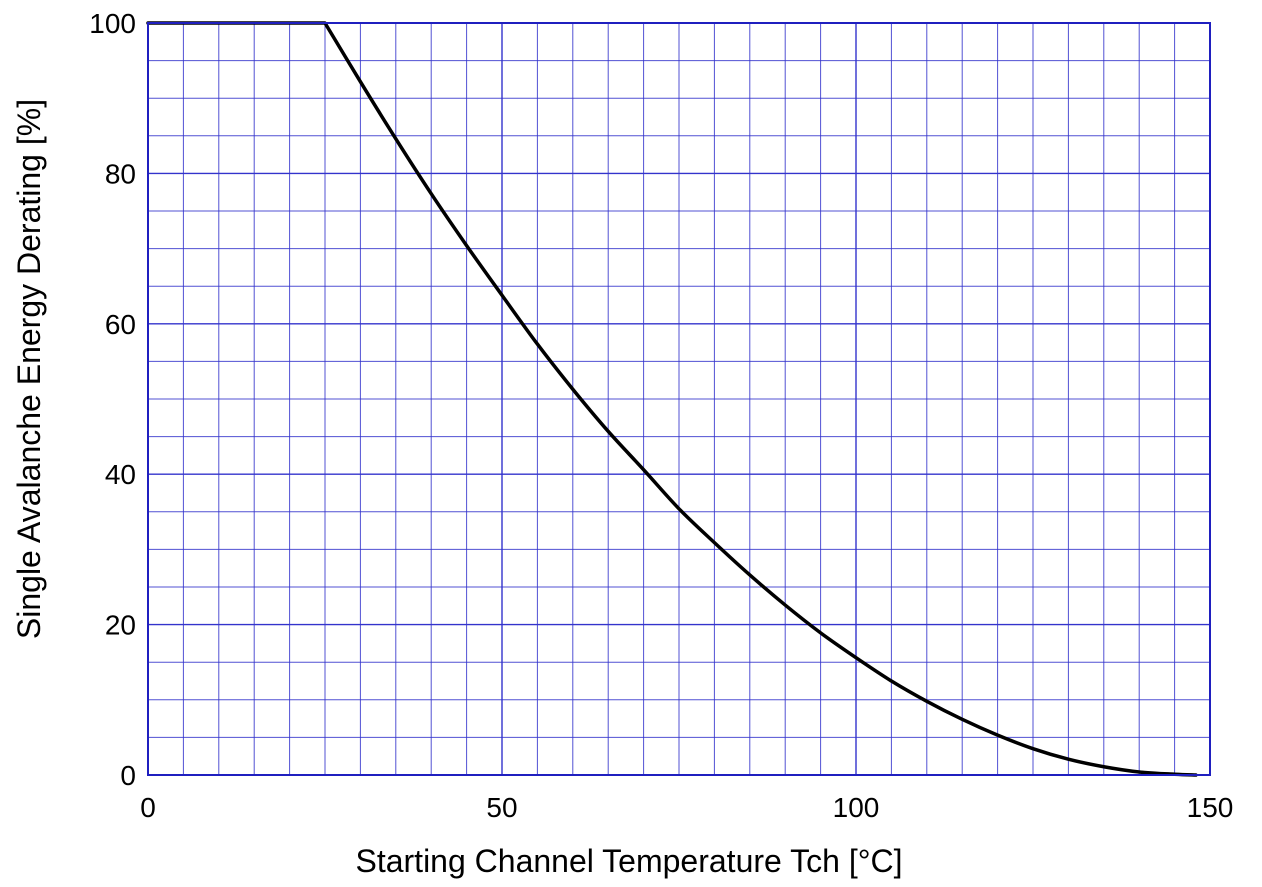 The height and width of the screenshot is (887, 1262). What do you see at coordinates (120, 474) in the screenshot?
I see `y-tick-label: 40` at bounding box center [120, 474].